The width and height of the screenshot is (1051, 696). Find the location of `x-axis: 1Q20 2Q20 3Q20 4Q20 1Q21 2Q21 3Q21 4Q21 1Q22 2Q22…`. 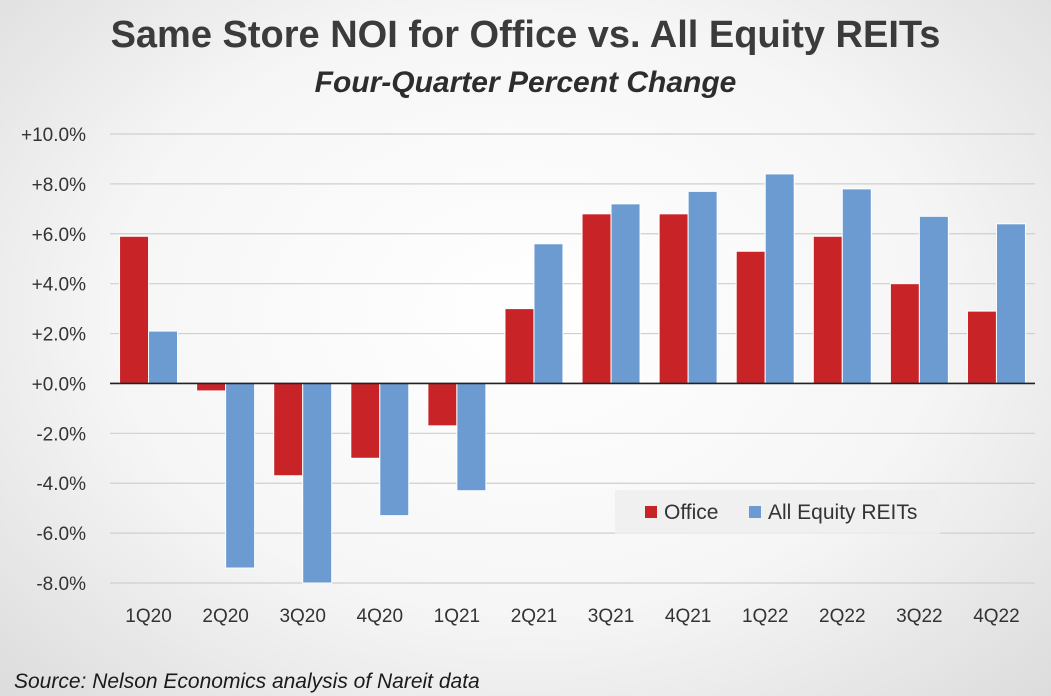

x-axis: 1Q20 2Q20 3Q20 4Q20 1Q21 2Q21 3Q21 4Q21 1Q22 2Q22… is located at coordinates (572, 616).